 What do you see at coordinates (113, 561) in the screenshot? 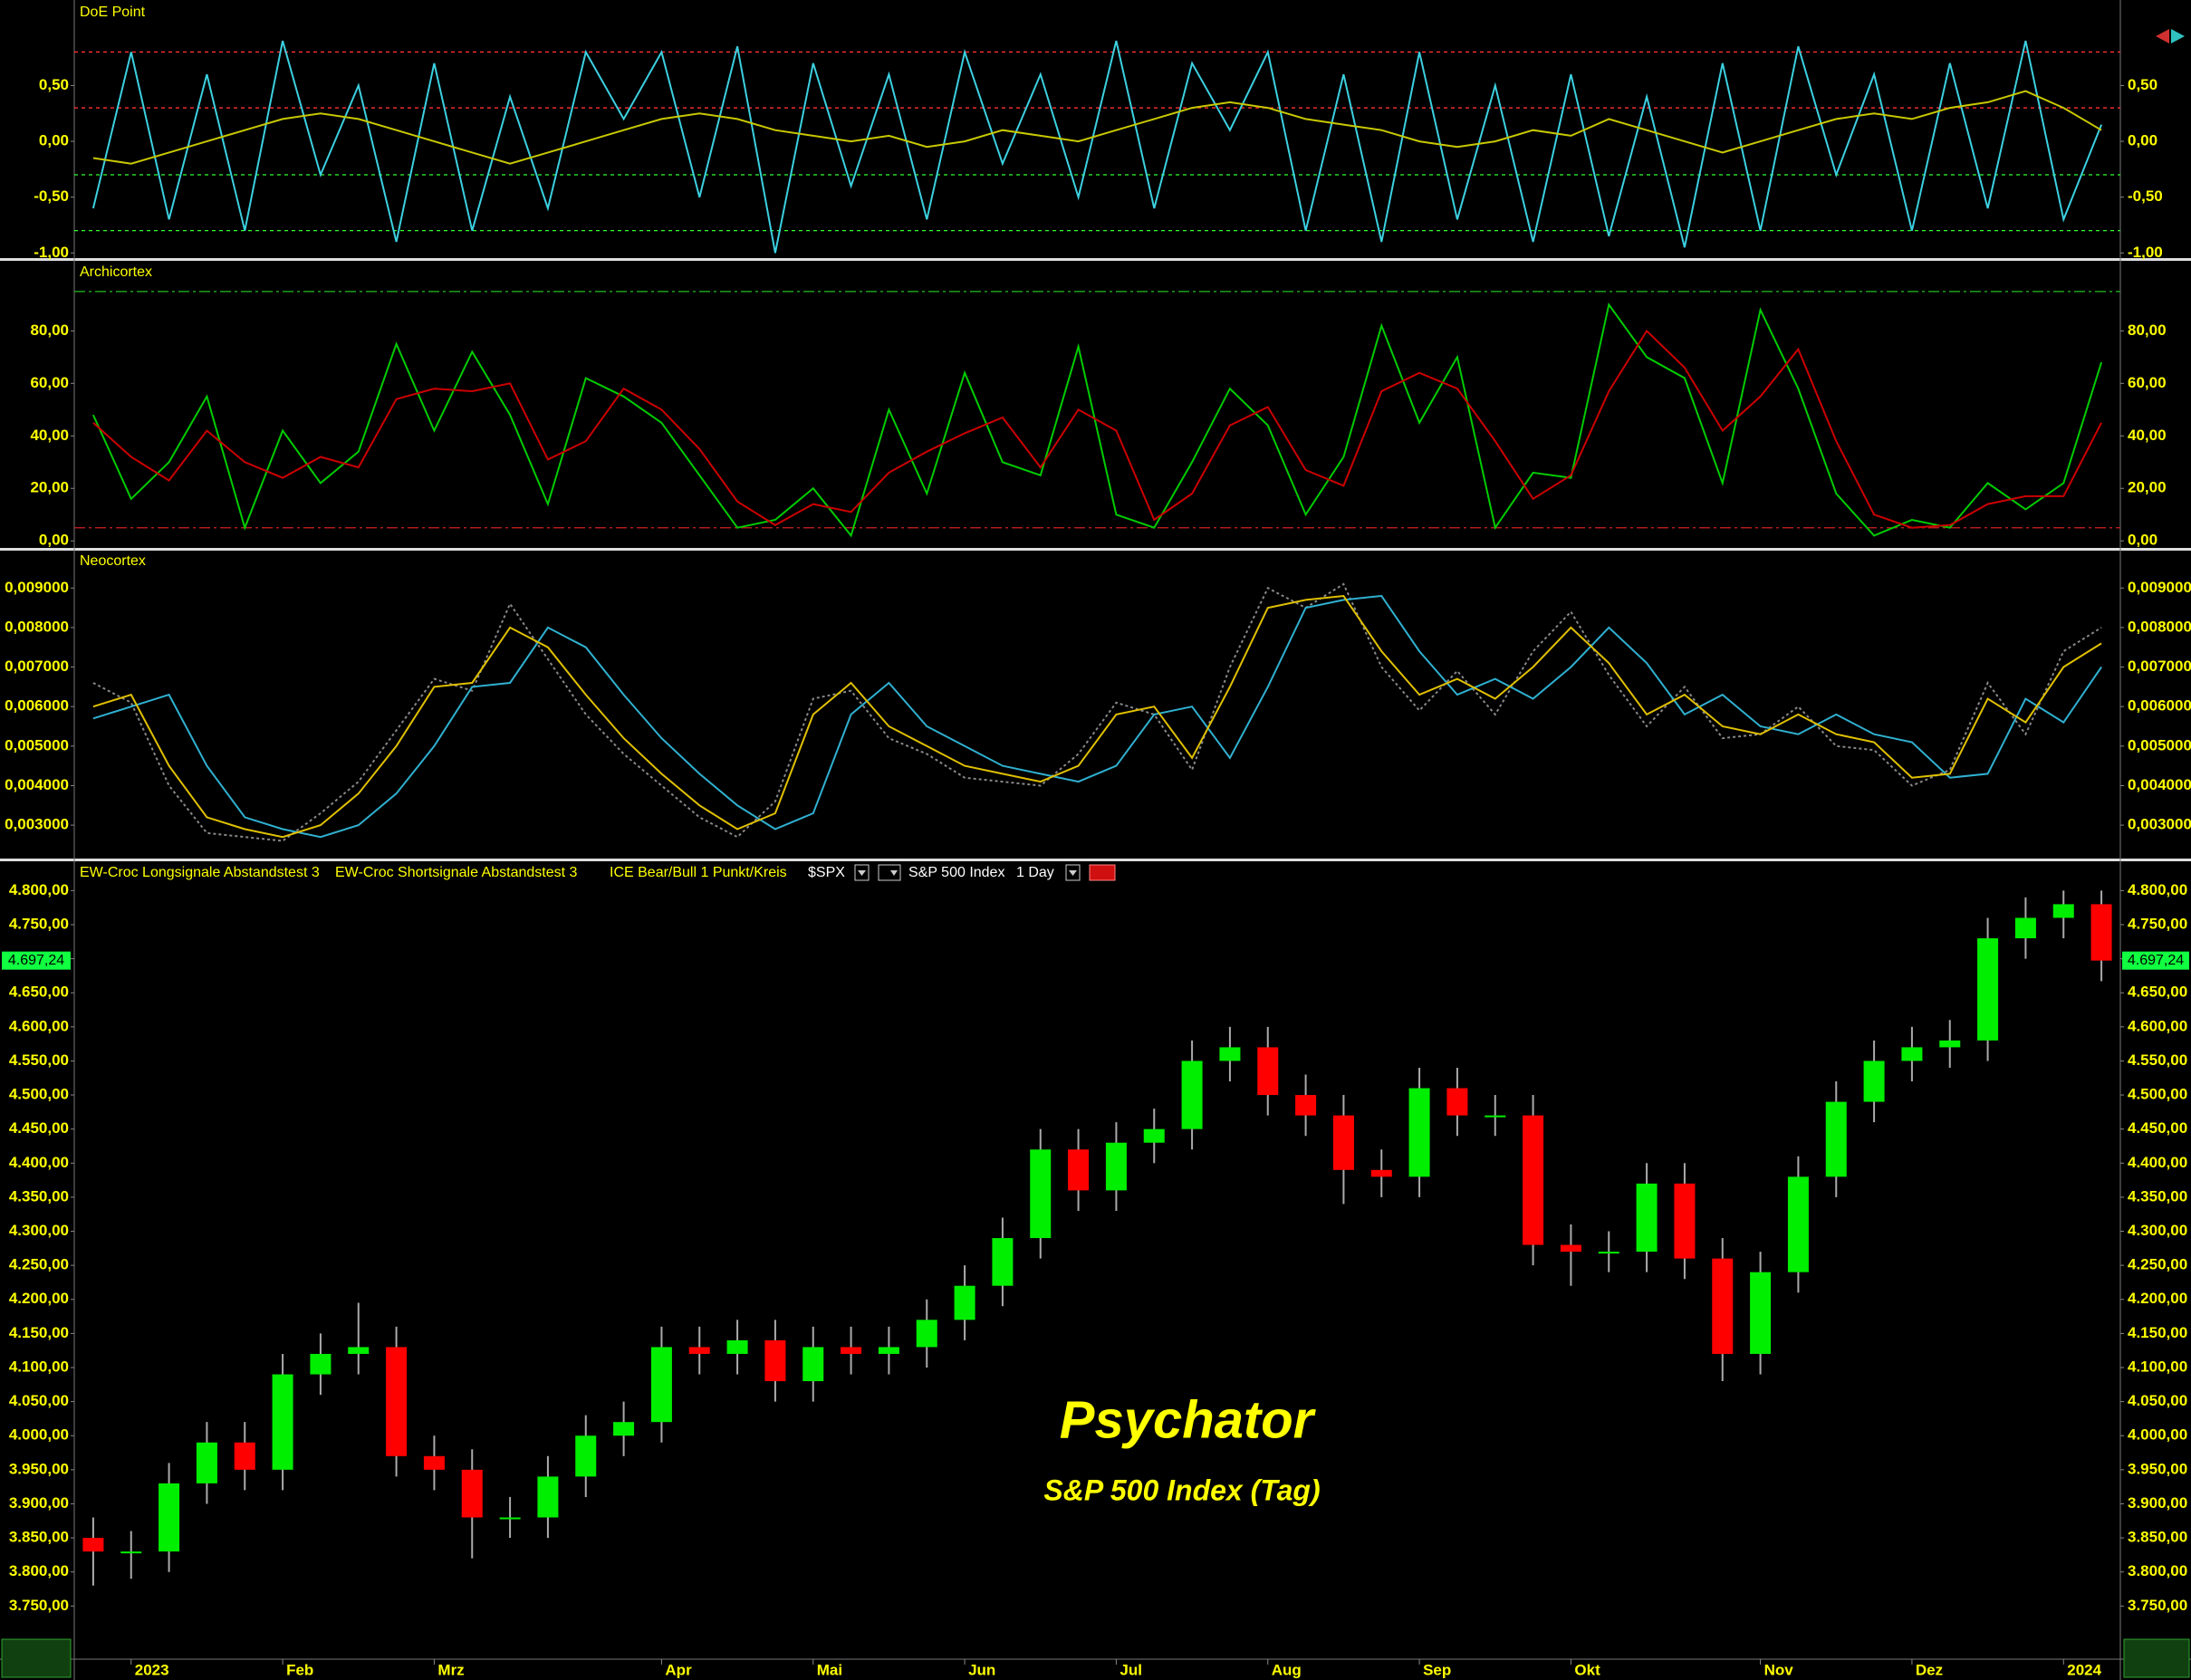
I see `panel-title: Neocortex` at bounding box center [113, 561].